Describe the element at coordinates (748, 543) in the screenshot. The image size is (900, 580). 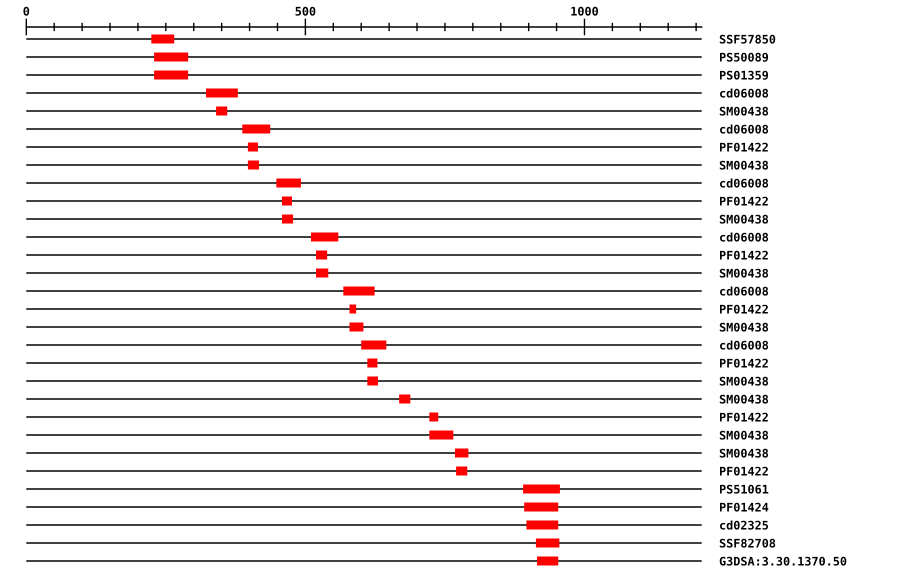
I see `y-tick-label: SSF82708` at that location.